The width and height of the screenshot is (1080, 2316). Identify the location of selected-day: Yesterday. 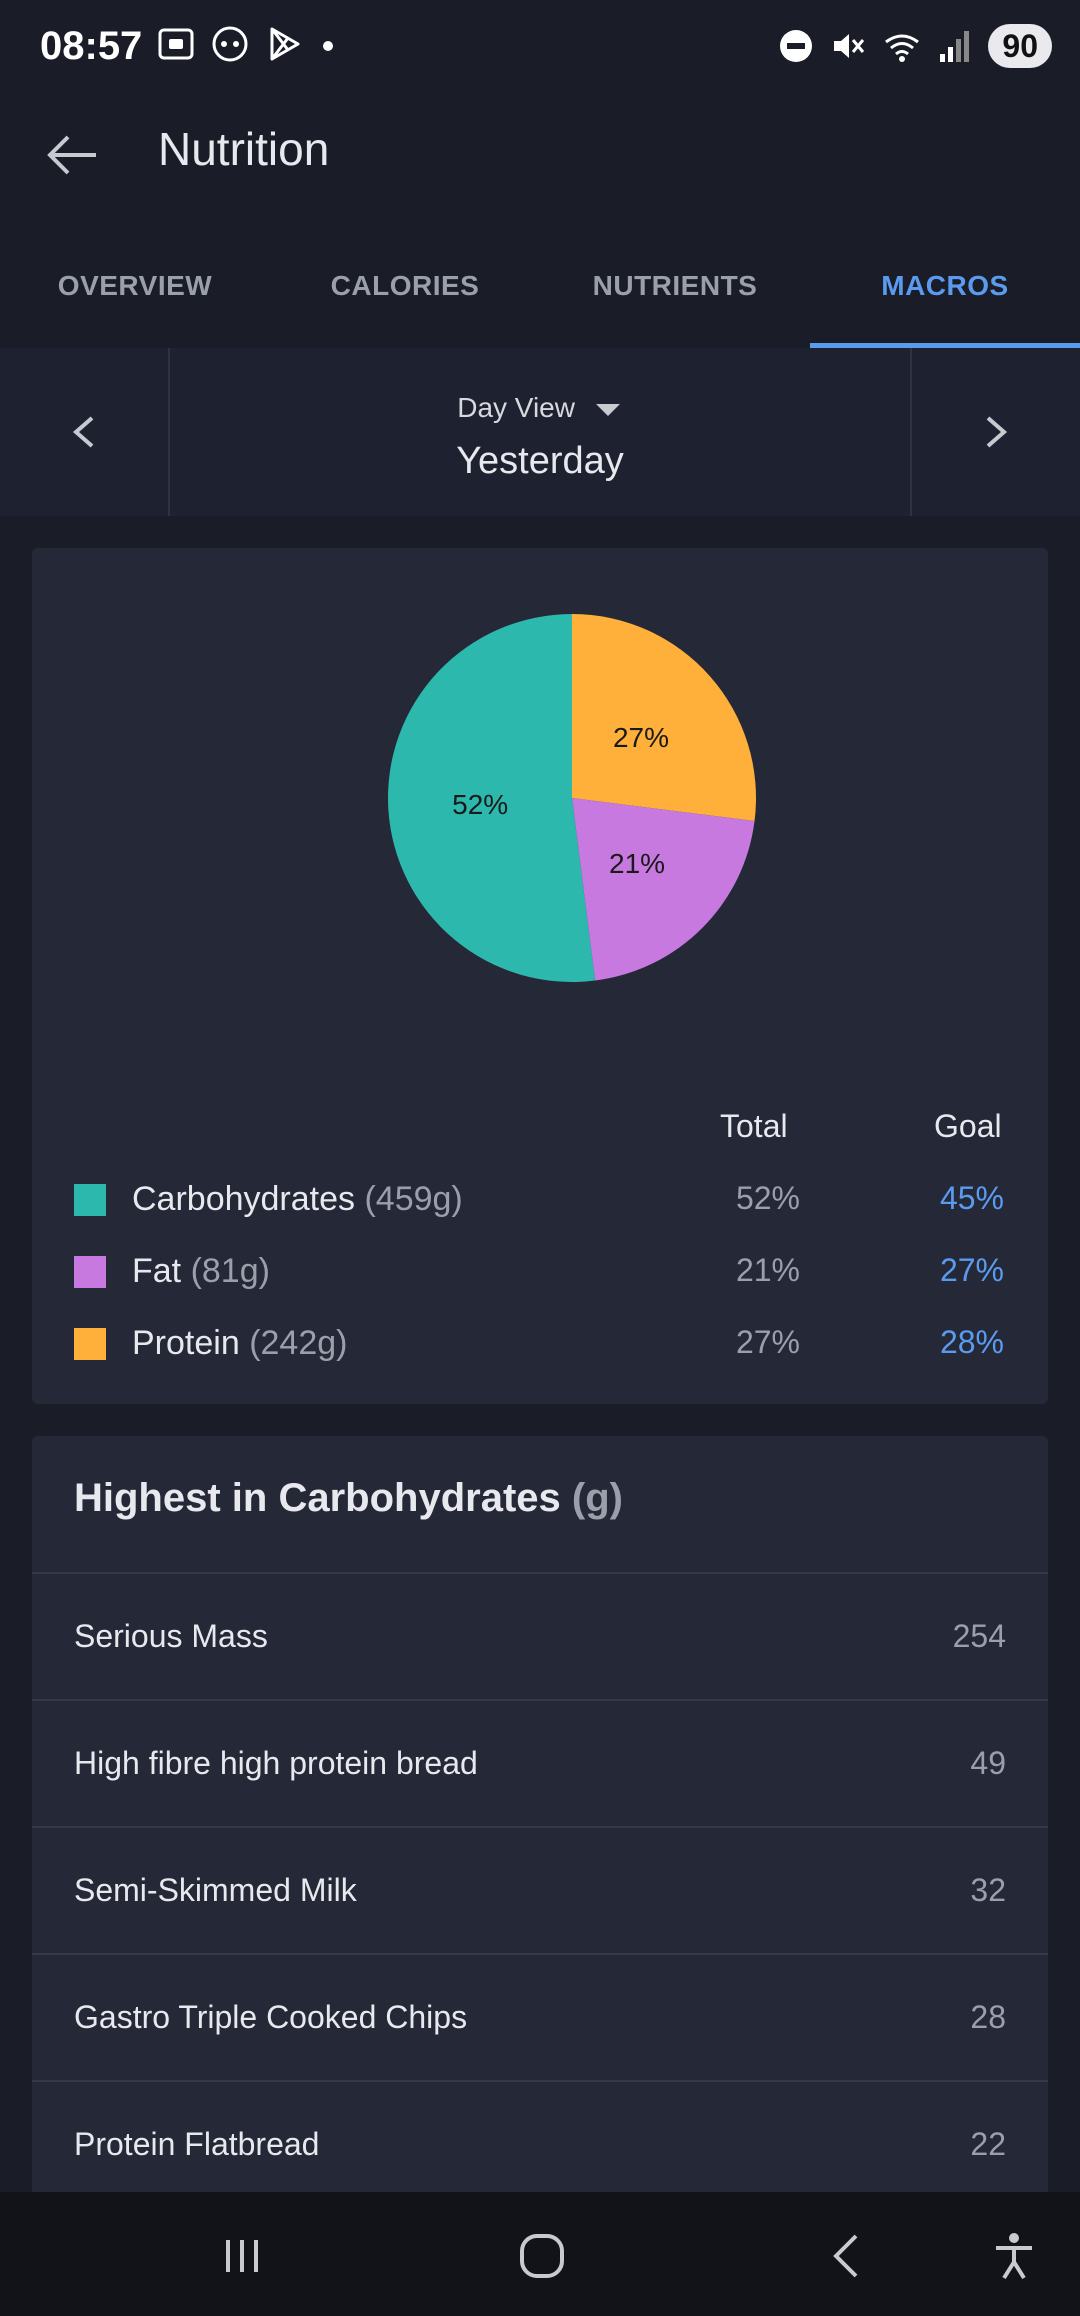
(540, 461).